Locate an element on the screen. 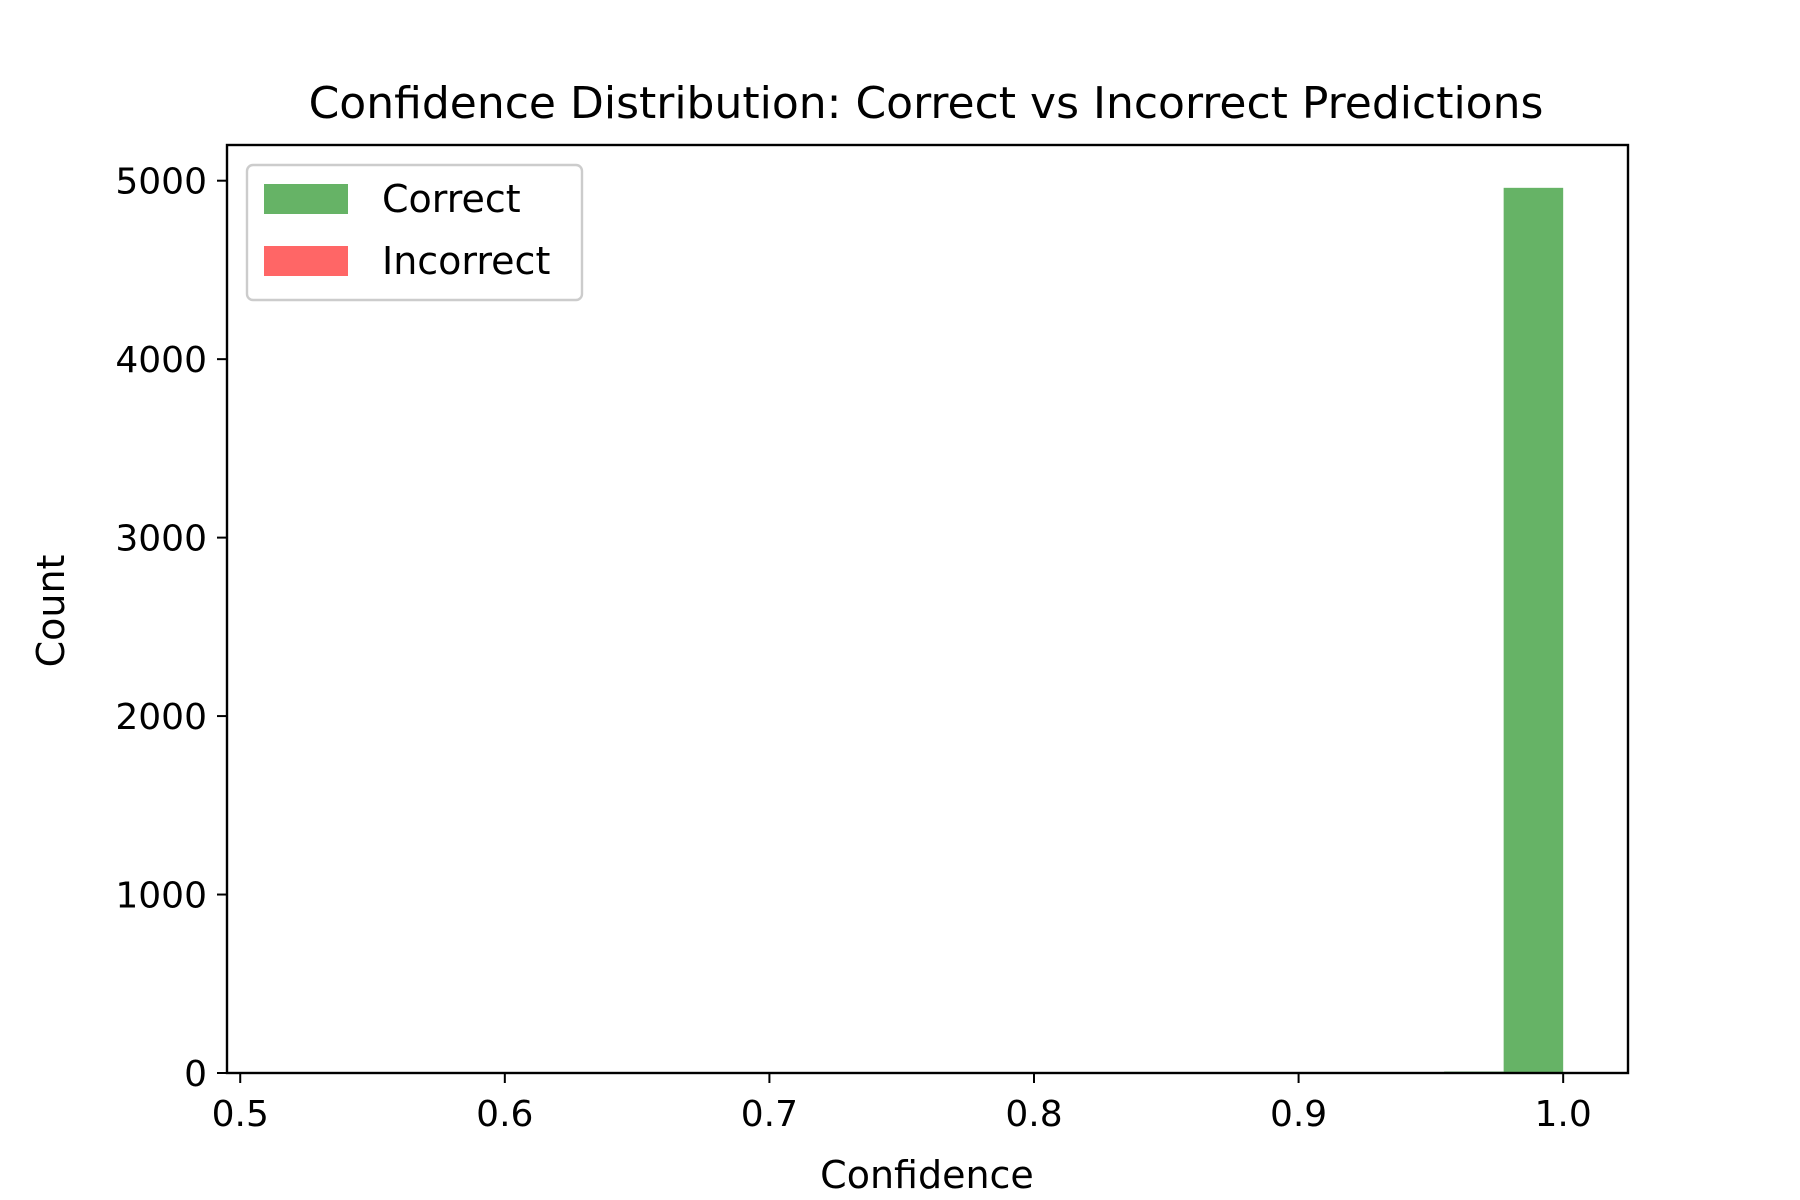 The height and width of the screenshot is (1200, 1800). y-axis-label: Count is located at coordinates (51, 611).